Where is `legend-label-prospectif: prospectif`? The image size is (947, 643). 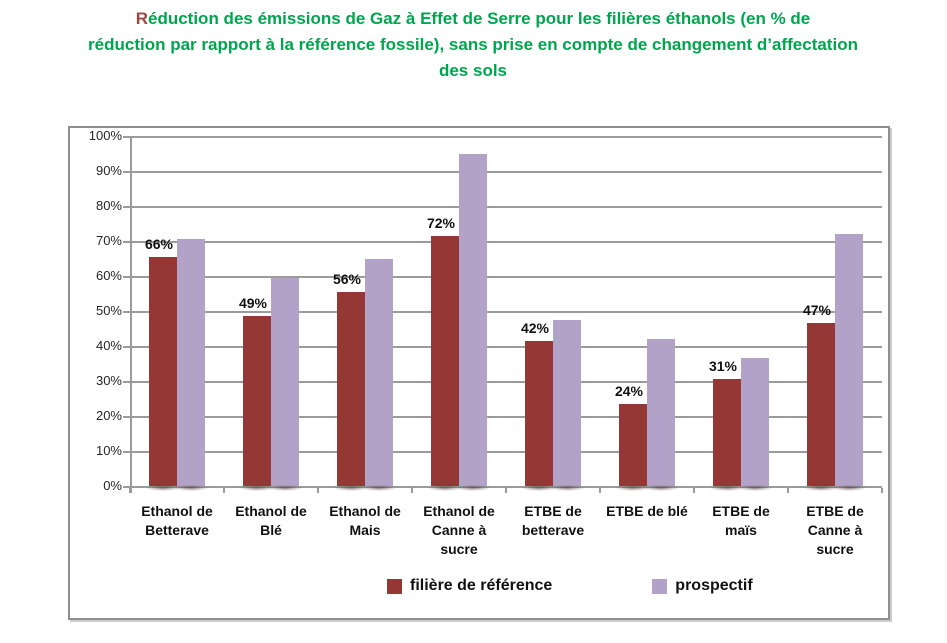
legend-label-prospectif: prospectif is located at coordinates (714, 585).